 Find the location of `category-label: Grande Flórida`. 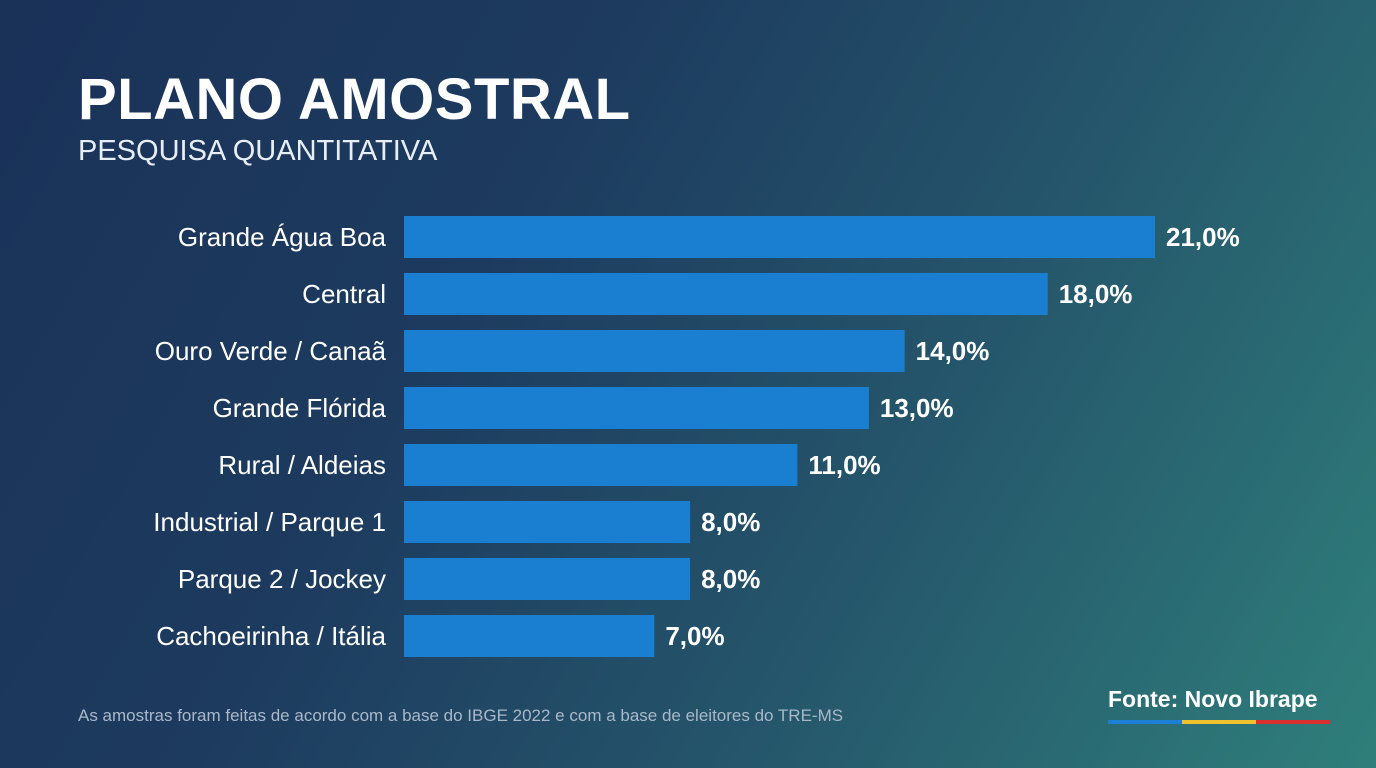

category-label: Grande Flórida is located at coordinates (300, 408).